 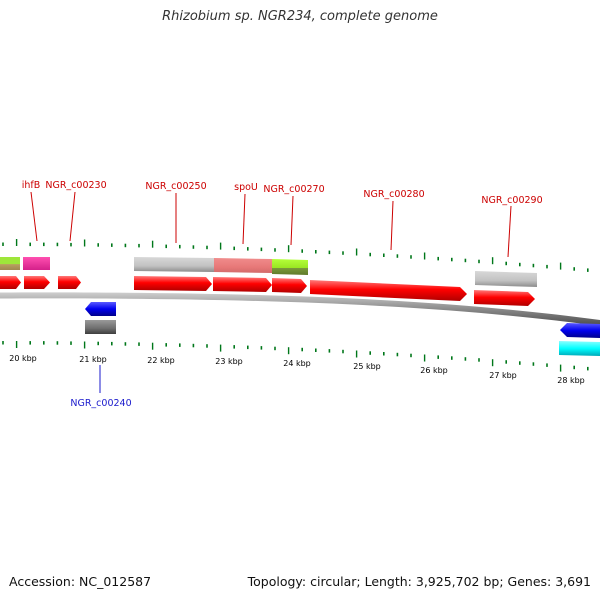 What do you see at coordinates (31, 185) in the screenshot?
I see `gene-label-ihfB: ihfB` at bounding box center [31, 185].